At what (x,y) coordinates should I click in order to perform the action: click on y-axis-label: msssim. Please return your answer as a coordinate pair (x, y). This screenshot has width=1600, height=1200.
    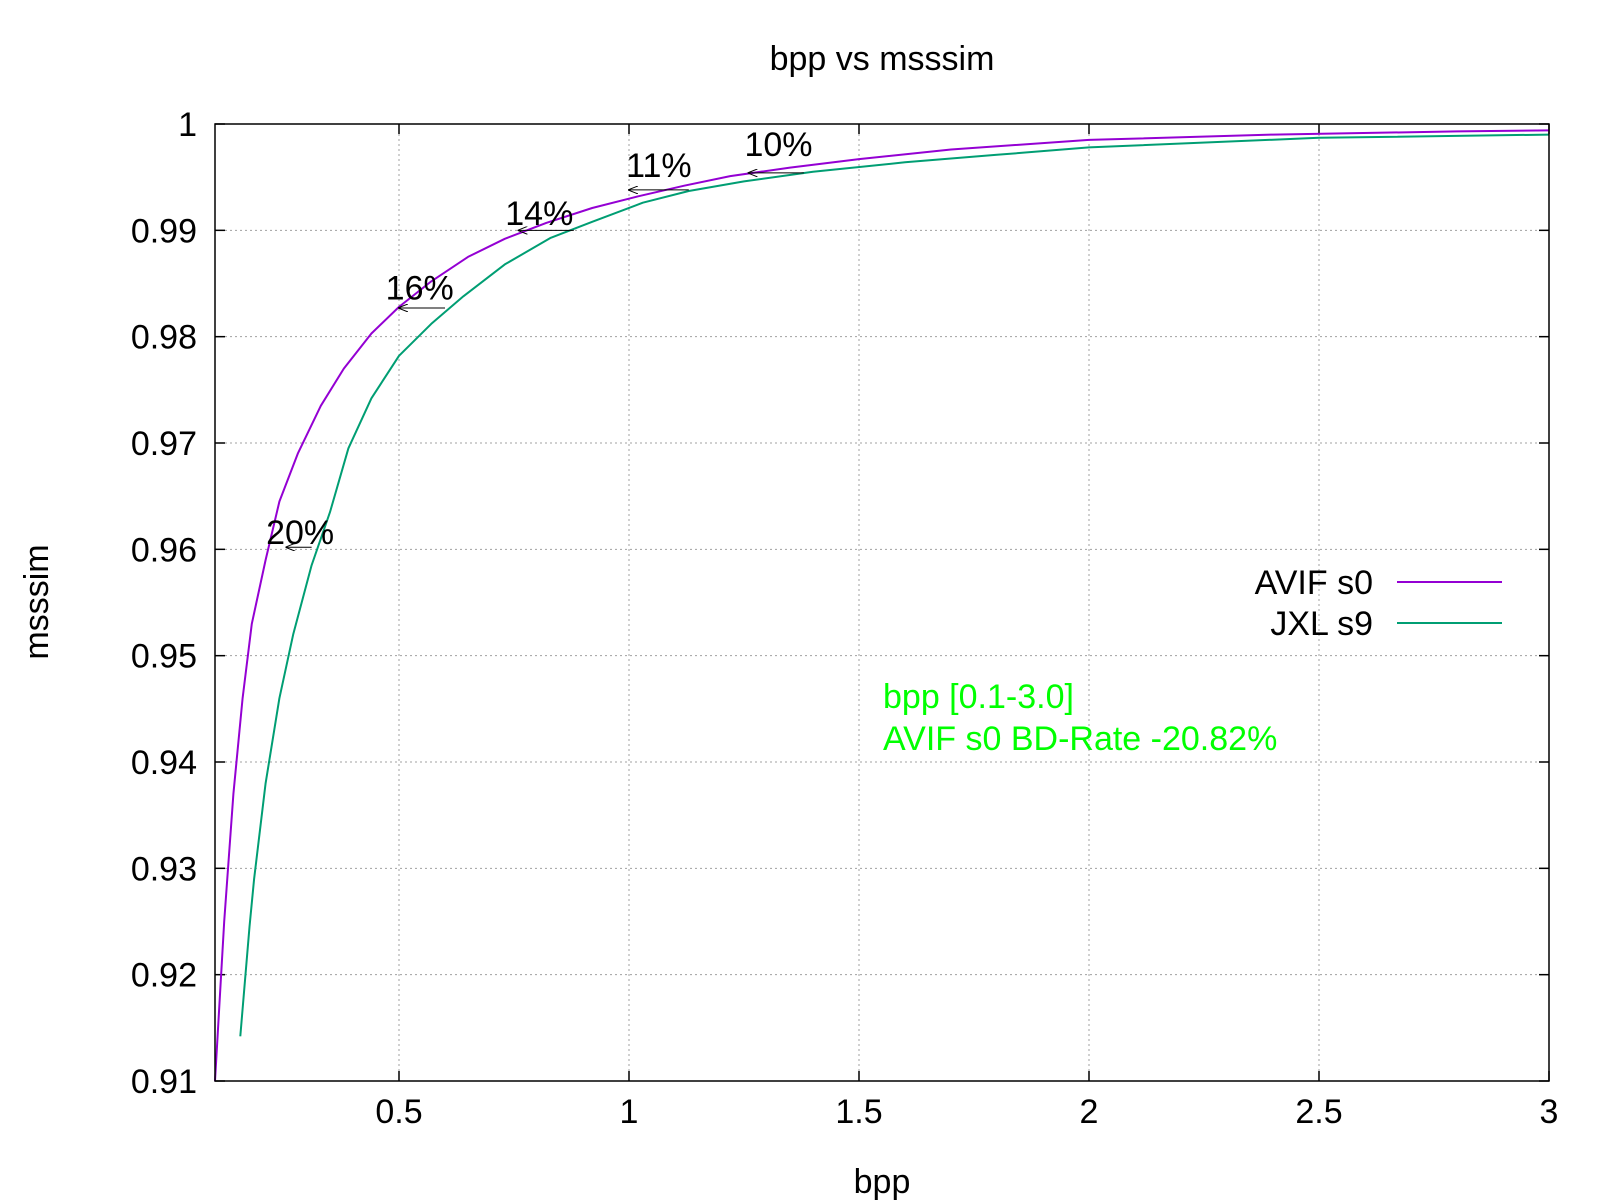
    Looking at the image, I should click on (37, 601).